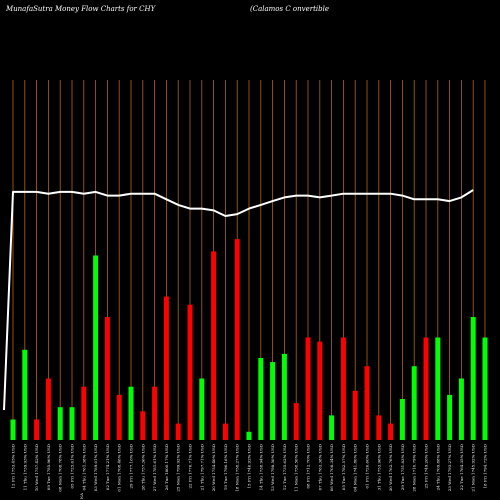 This screenshot has height=500, width=500. What do you see at coordinates (284, 467) in the screenshot?
I see `x-tick-label: 12 Tue 1735.62% USD` at bounding box center [284, 467].